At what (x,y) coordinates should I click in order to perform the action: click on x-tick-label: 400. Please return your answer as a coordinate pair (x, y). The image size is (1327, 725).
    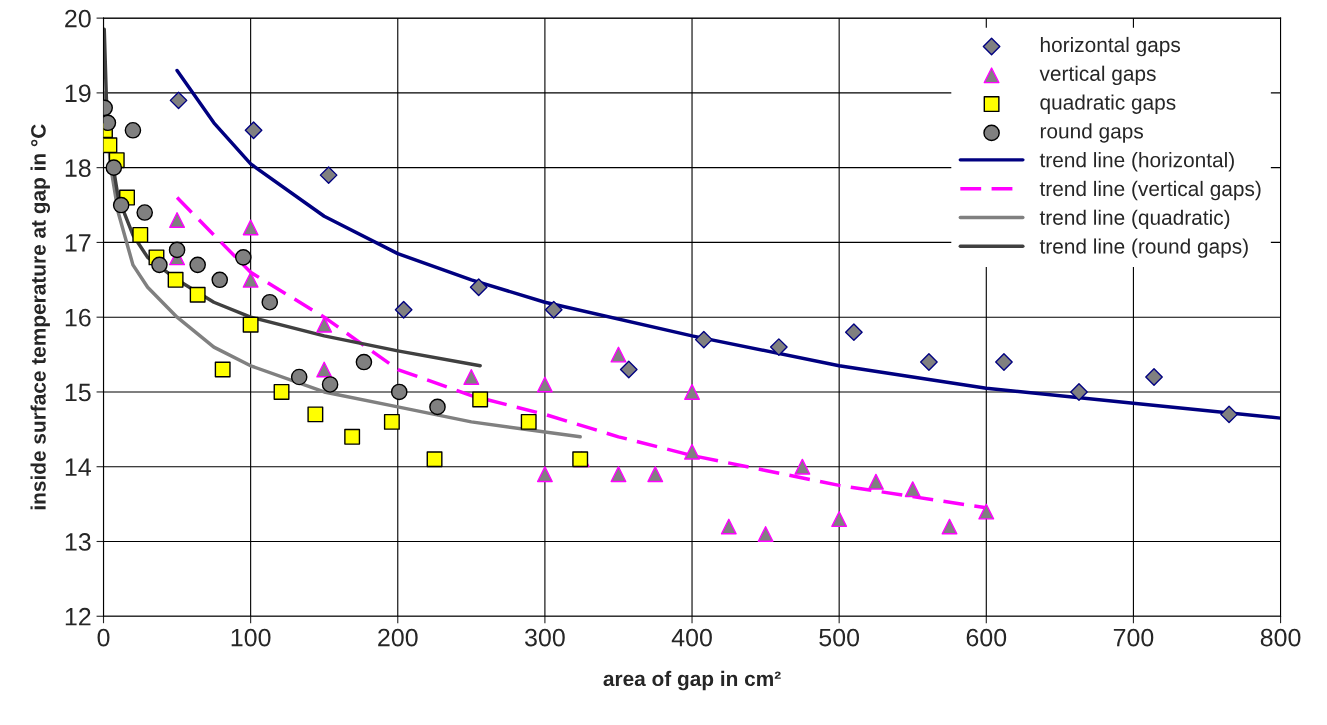
    Looking at the image, I should click on (691, 637).